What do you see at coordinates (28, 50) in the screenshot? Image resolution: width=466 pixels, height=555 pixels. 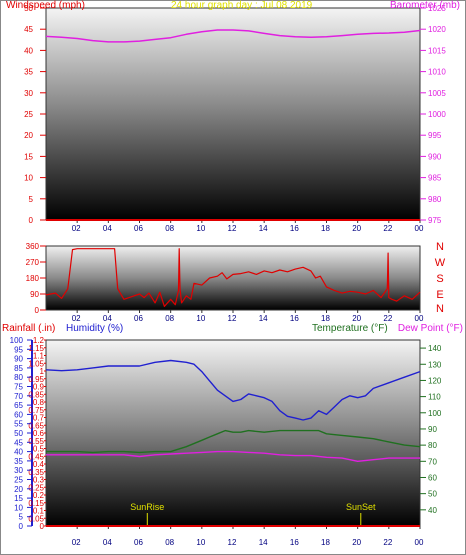 I see `y-tick-label: 40` at bounding box center [28, 50].